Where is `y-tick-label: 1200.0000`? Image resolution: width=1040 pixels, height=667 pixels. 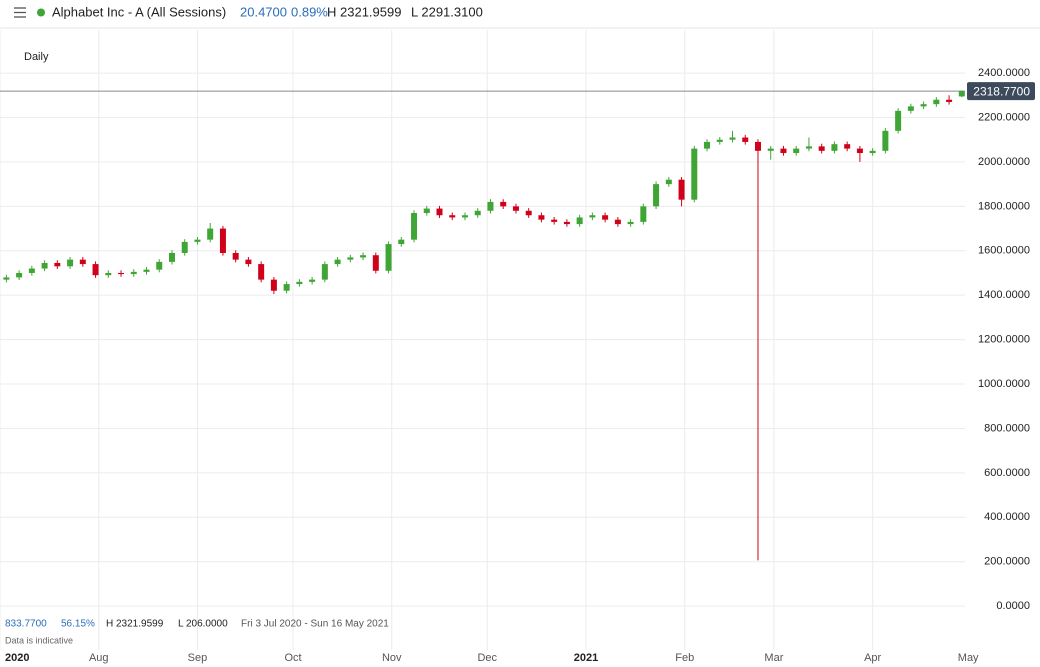 y-tick-label: 1200.0000 is located at coordinates (1004, 340).